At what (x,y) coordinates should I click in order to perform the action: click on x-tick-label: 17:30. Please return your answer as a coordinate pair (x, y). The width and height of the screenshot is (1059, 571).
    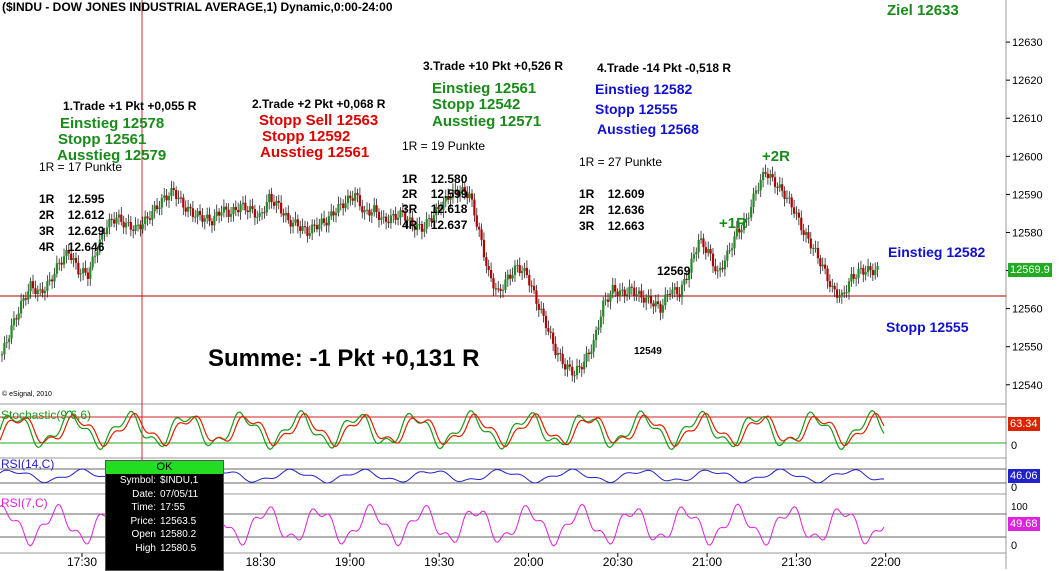
    Looking at the image, I should click on (82, 562).